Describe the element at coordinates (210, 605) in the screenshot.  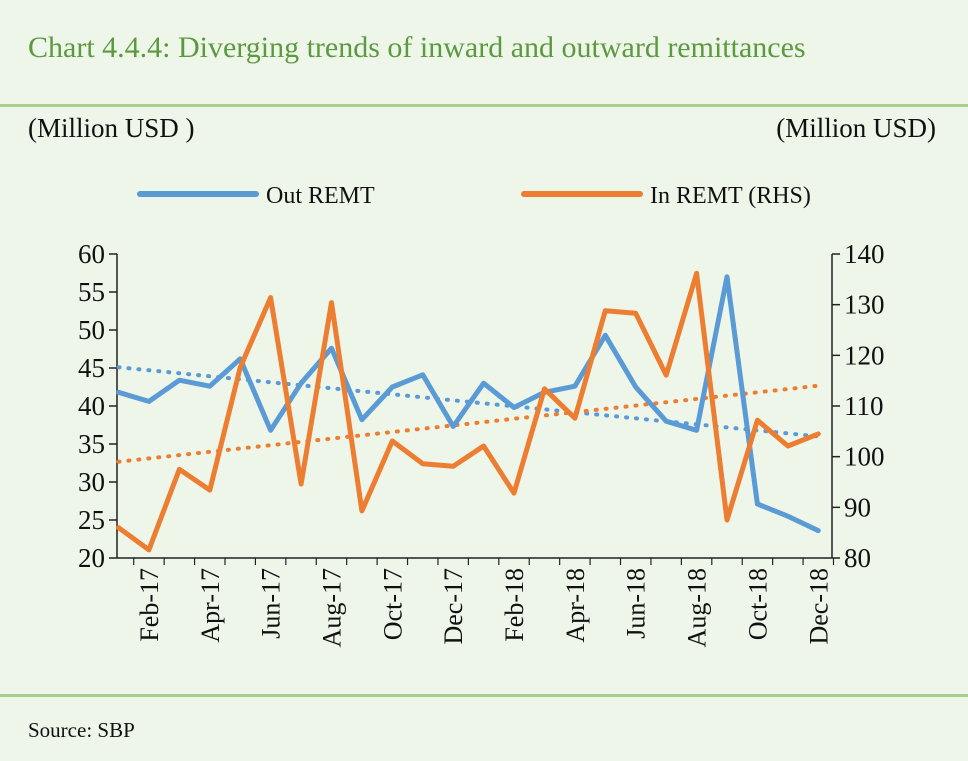
I see `x-tick-label: Apr-17` at that location.